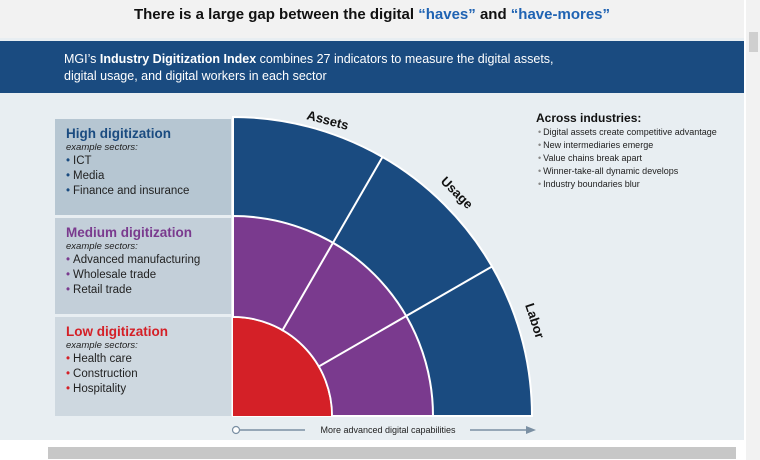 The height and width of the screenshot is (460, 760). Describe the element at coordinates (82, 59) in the screenshot. I see `banner-pre: MGI’s` at that location.